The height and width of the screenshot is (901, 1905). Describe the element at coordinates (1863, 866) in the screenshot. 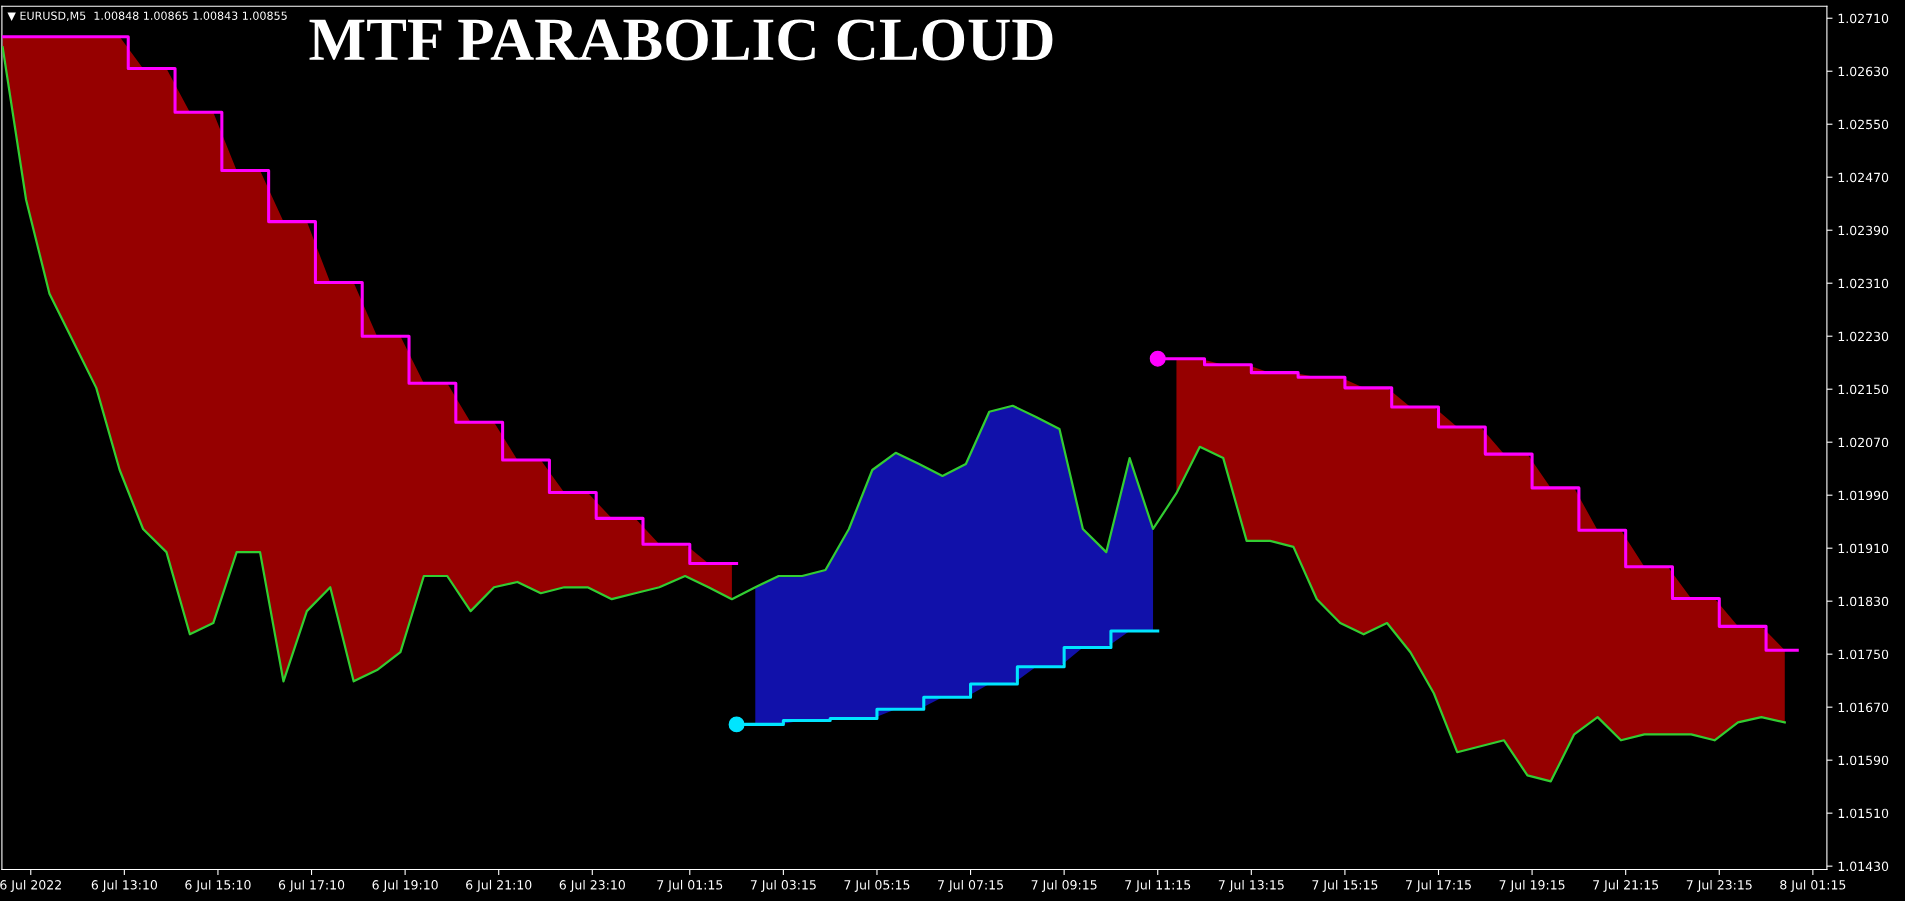

I see `y-tick-label: 1.01430` at that location.